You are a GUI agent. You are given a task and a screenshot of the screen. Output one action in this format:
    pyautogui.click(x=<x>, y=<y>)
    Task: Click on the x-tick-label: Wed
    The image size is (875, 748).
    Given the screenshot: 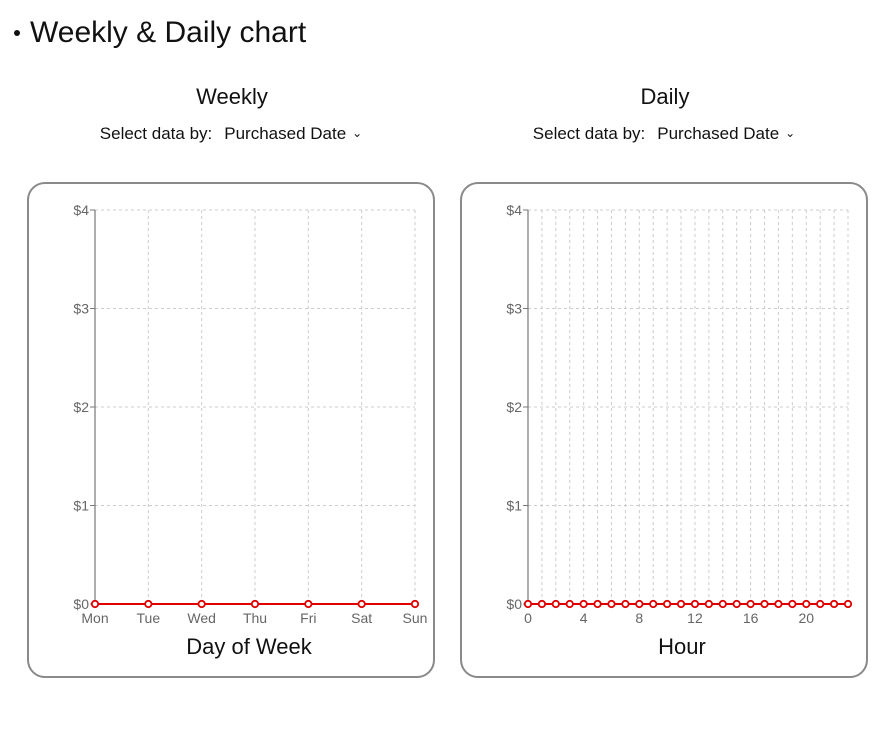 What is the action you would take?
    pyautogui.click(x=201, y=618)
    